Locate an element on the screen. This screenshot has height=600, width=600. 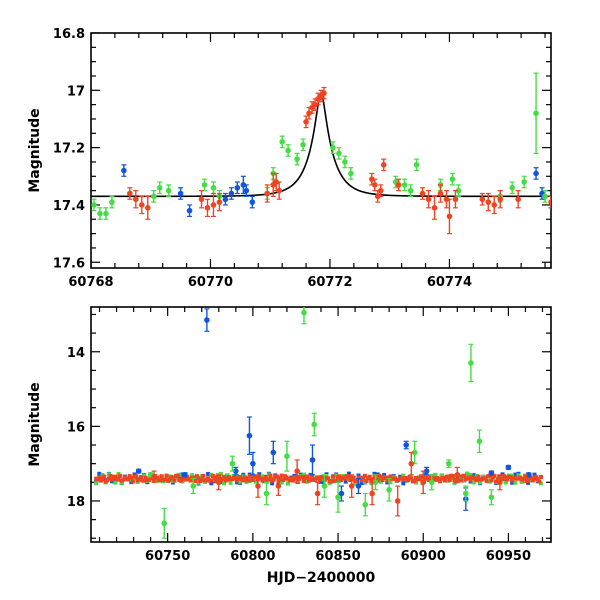
y-tick-label: 16.8 is located at coordinates (69, 34).